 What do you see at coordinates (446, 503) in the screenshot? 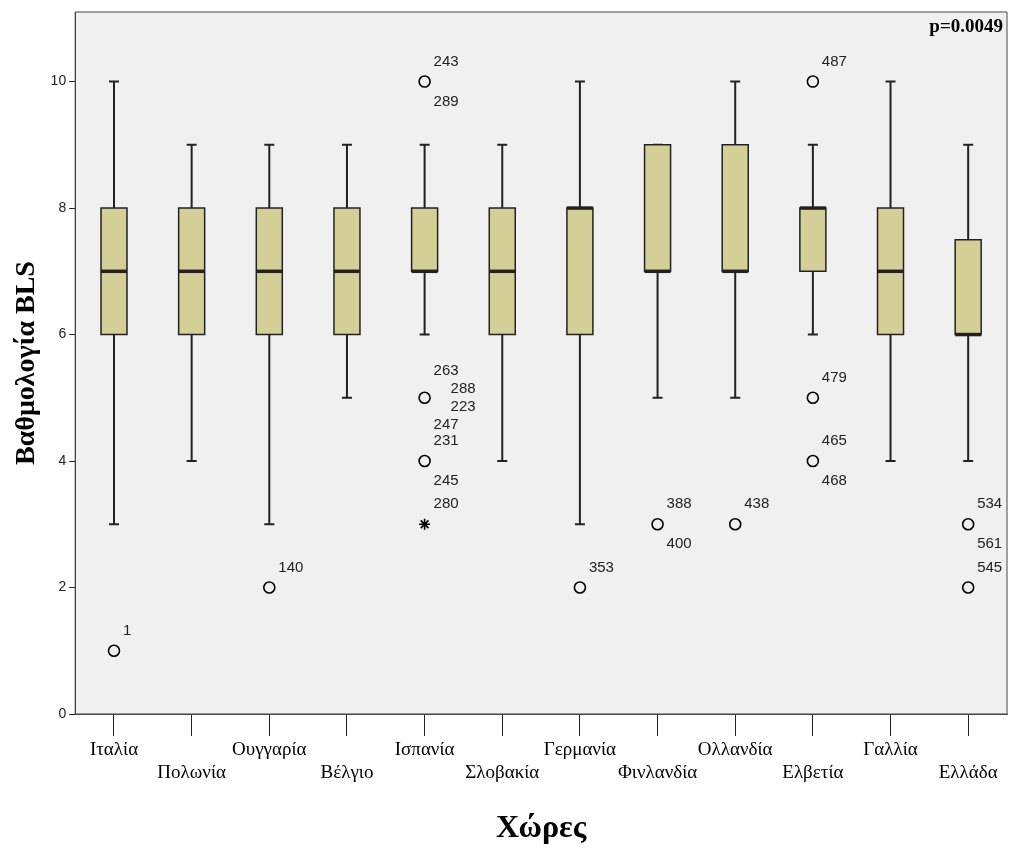
I see `annotation: 280` at bounding box center [446, 503].